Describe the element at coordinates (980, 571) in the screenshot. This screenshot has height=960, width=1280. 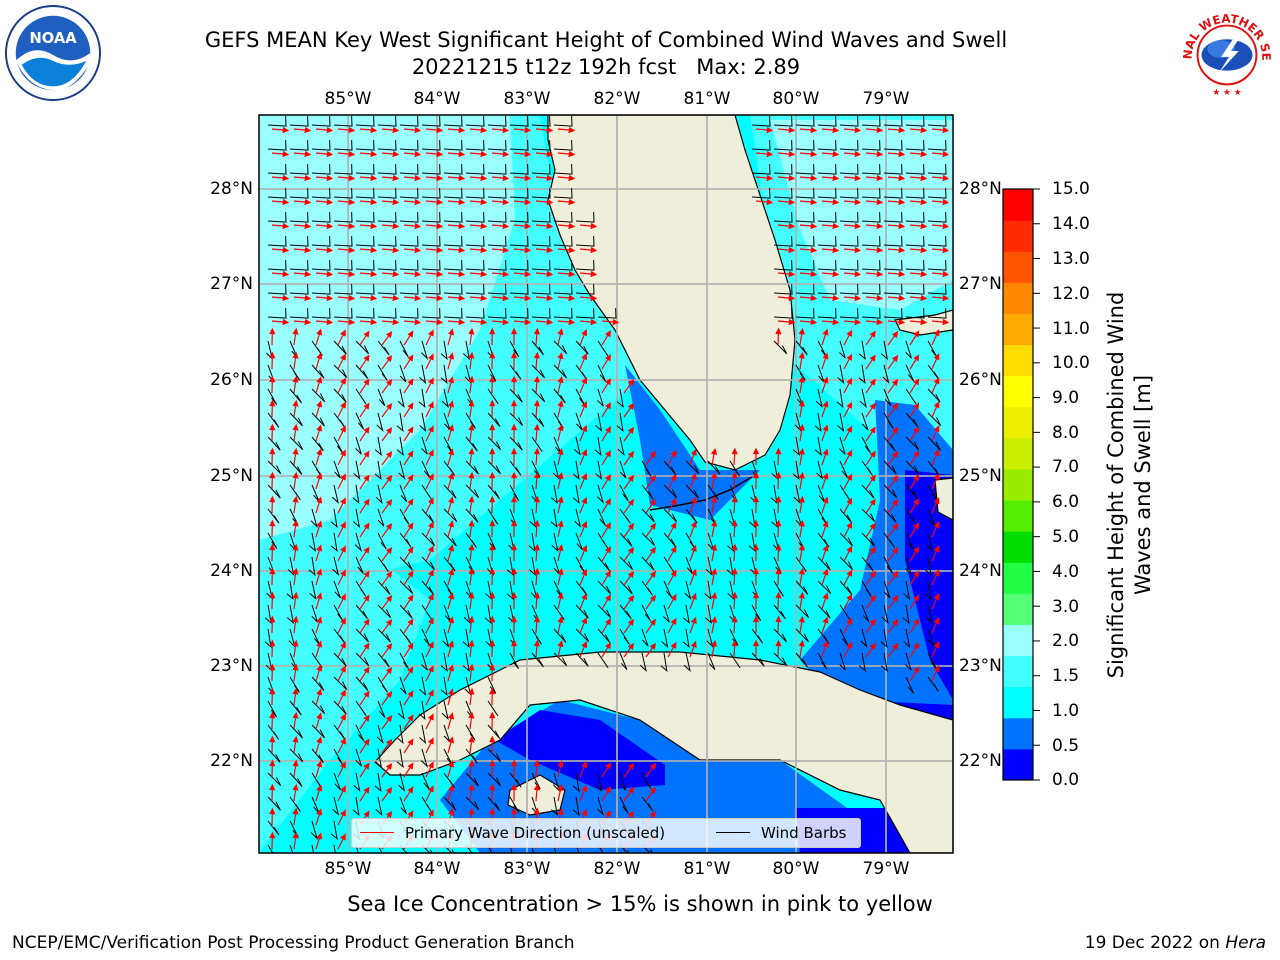
I see `lat-tick-label: 24°N` at that location.